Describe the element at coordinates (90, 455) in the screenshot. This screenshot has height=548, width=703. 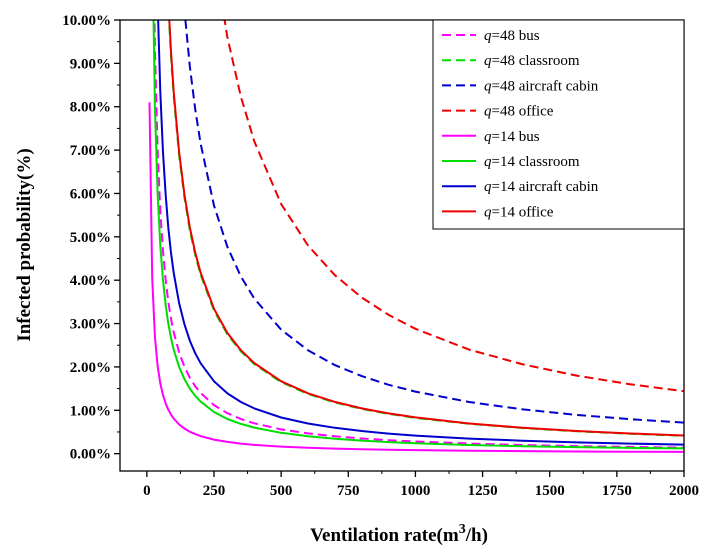
I see `y-tick-label: 0.00%` at that location.